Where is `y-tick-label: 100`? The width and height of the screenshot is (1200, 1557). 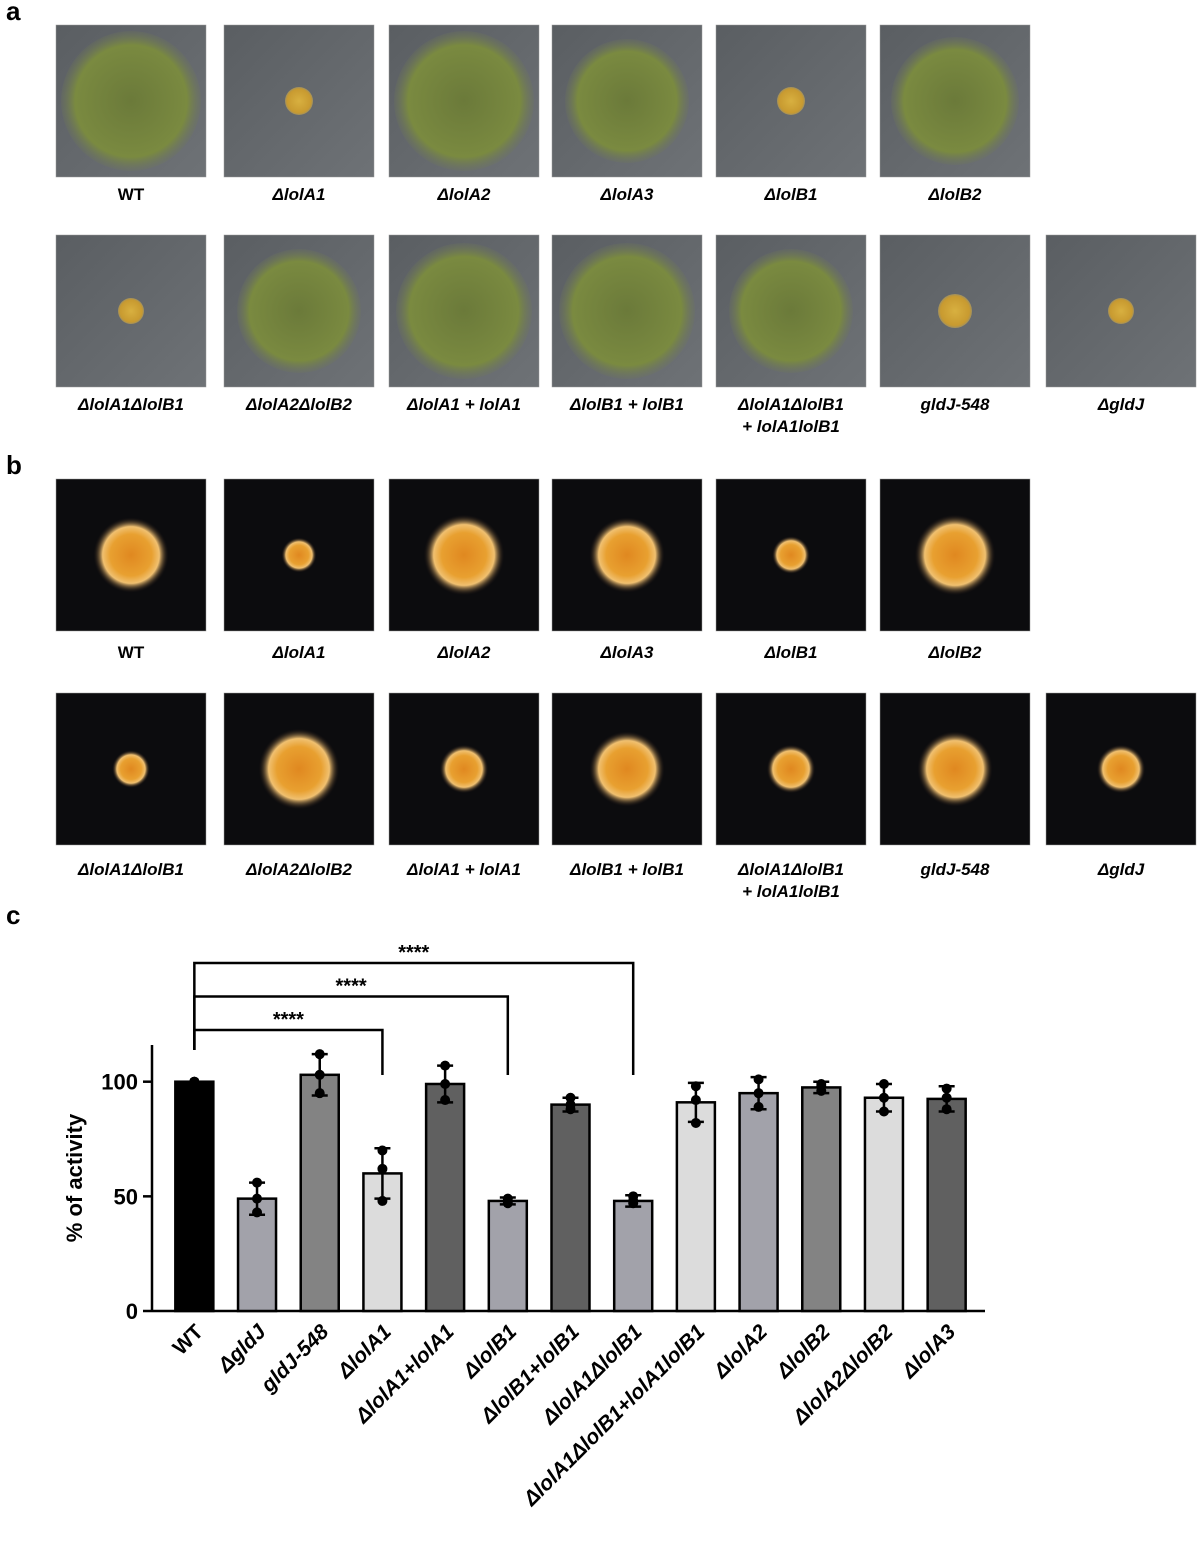 y-tick-label: 100 is located at coordinates (119, 1082).